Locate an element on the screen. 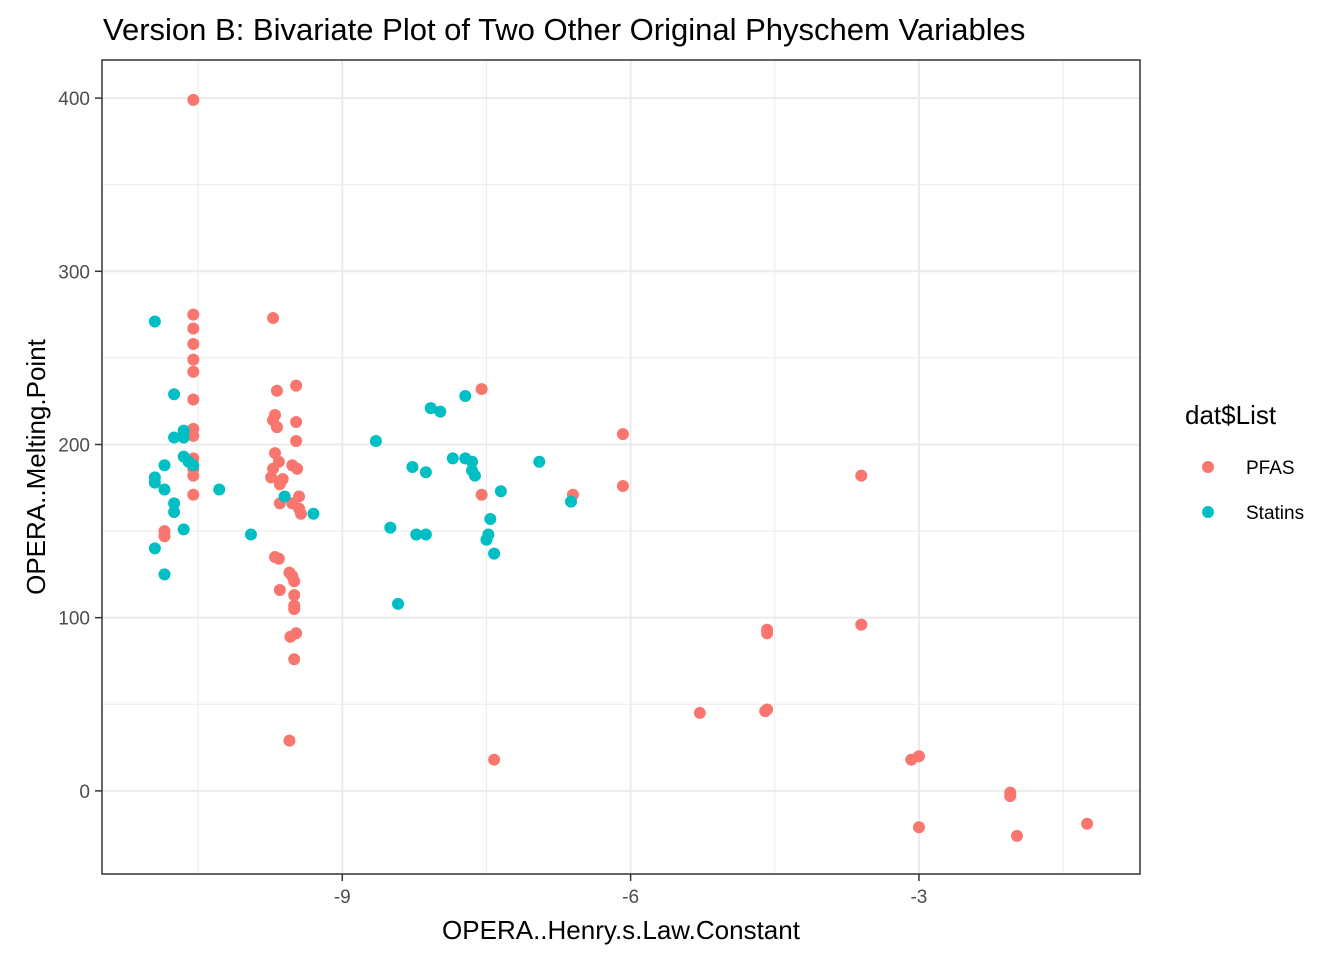 Image resolution: width=1344 pixels, height=960 pixels. x-tick-label: -3 is located at coordinates (918, 897).